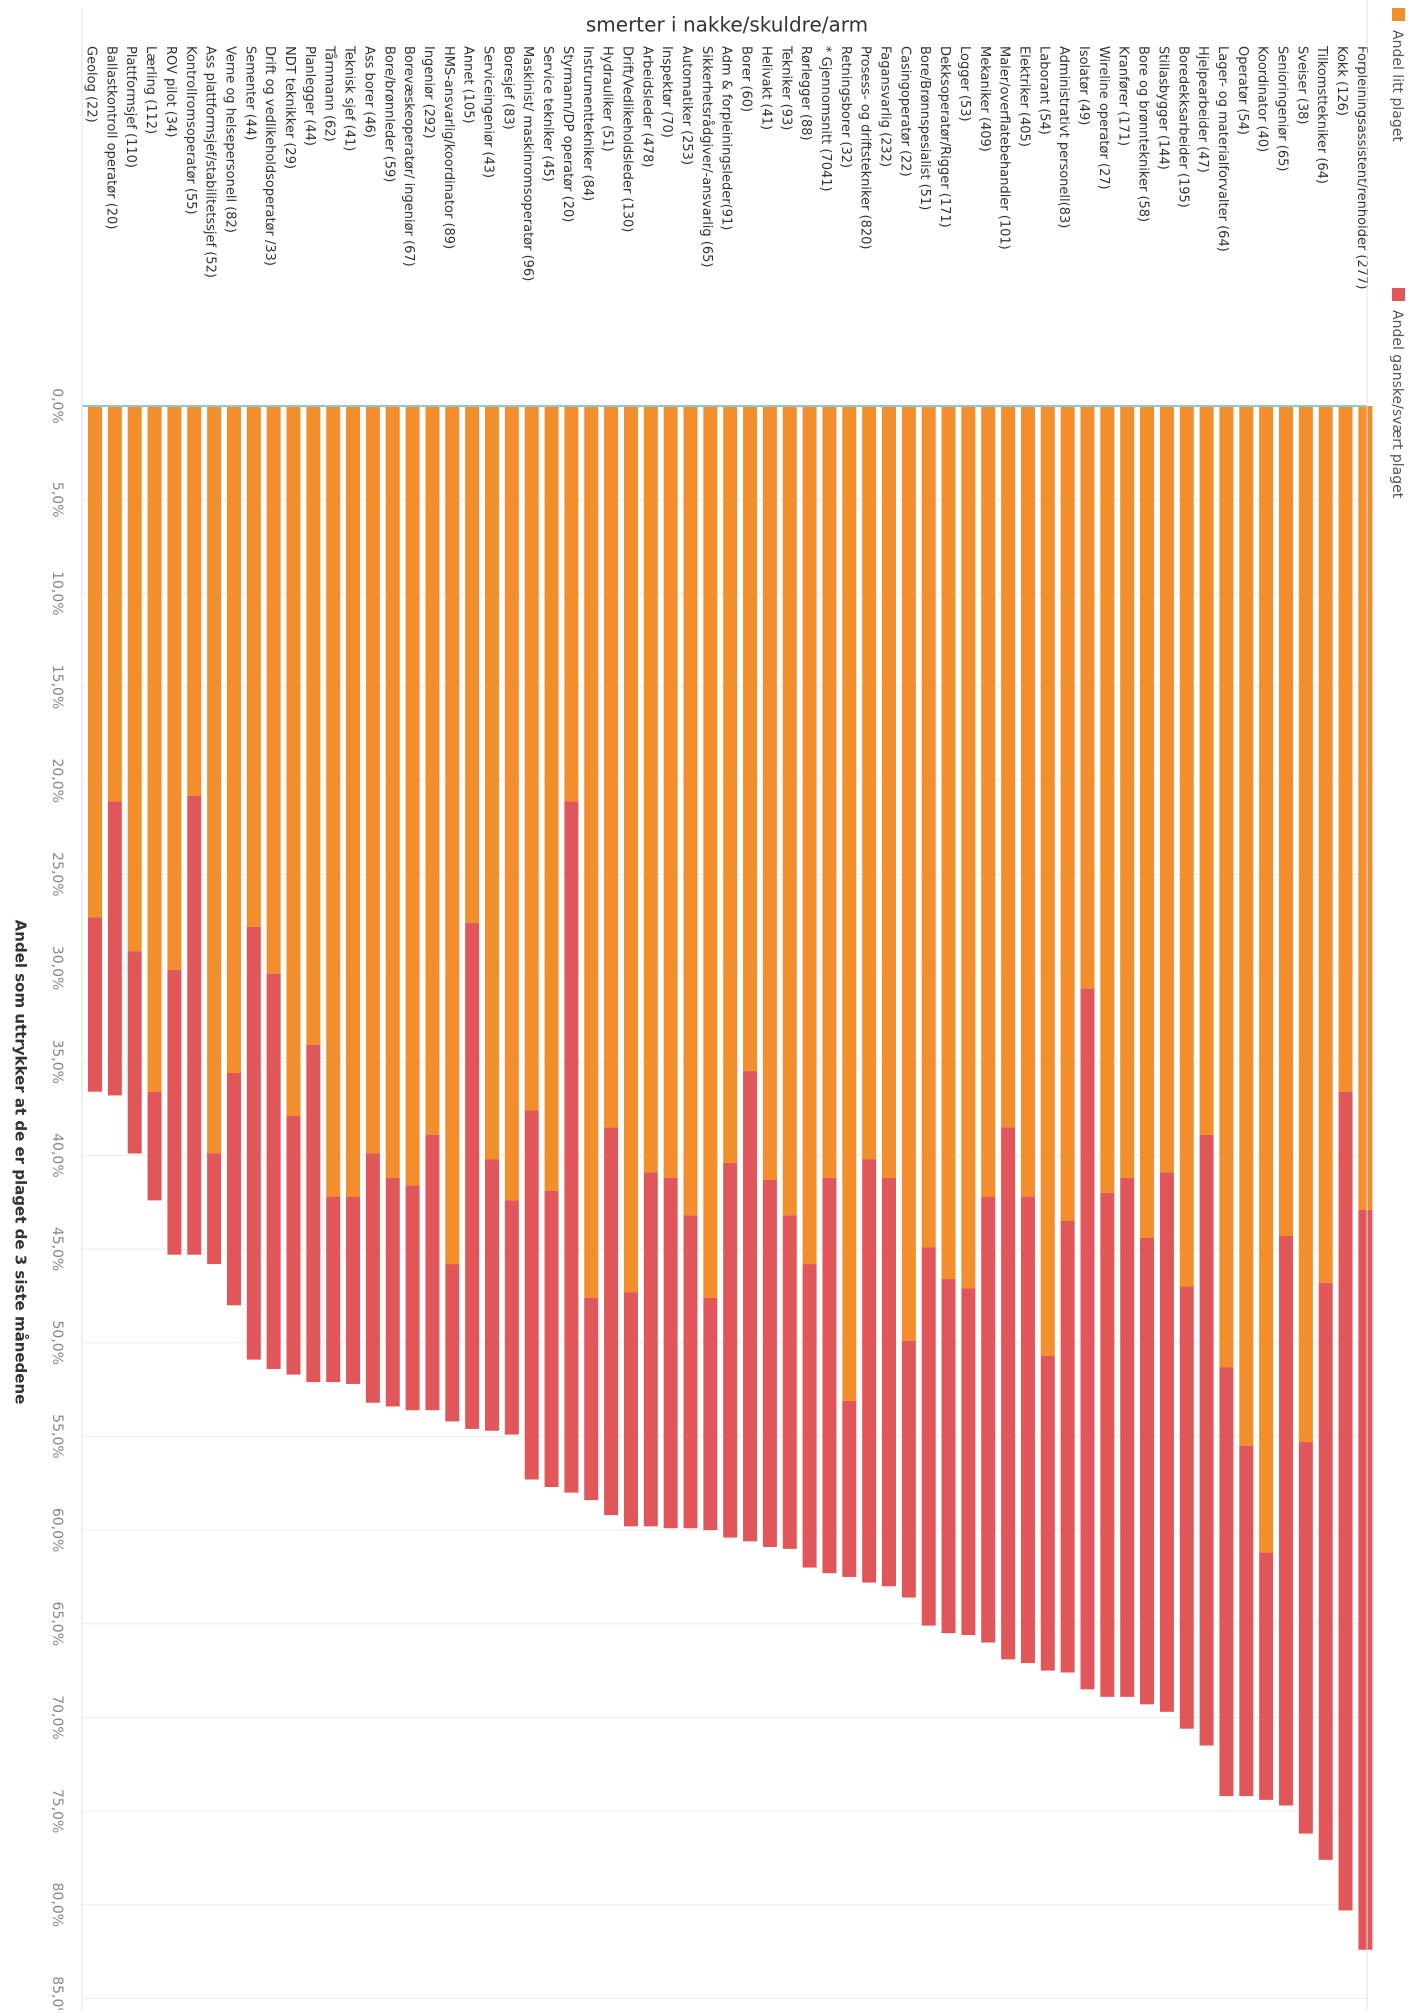 The height and width of the screenshot is (2014, 1408). Describe the element at coordinates (1262, 99) in the screenshot. I see `category-label: Koordinator (40)` at that location.